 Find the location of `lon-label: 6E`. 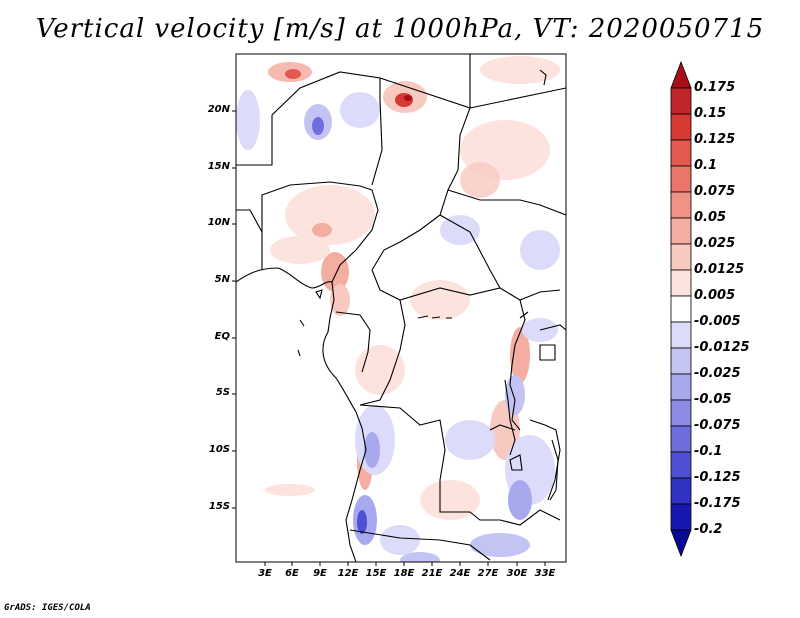

lon-label: 6E is located at coordinates (292, 573).